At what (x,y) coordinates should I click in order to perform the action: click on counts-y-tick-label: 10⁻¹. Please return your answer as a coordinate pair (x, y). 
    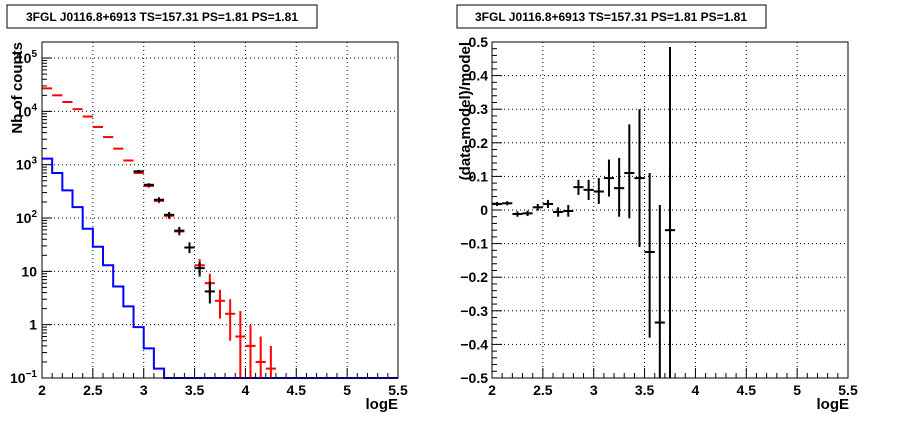
    Looking at the image, I should click on (23, 377).